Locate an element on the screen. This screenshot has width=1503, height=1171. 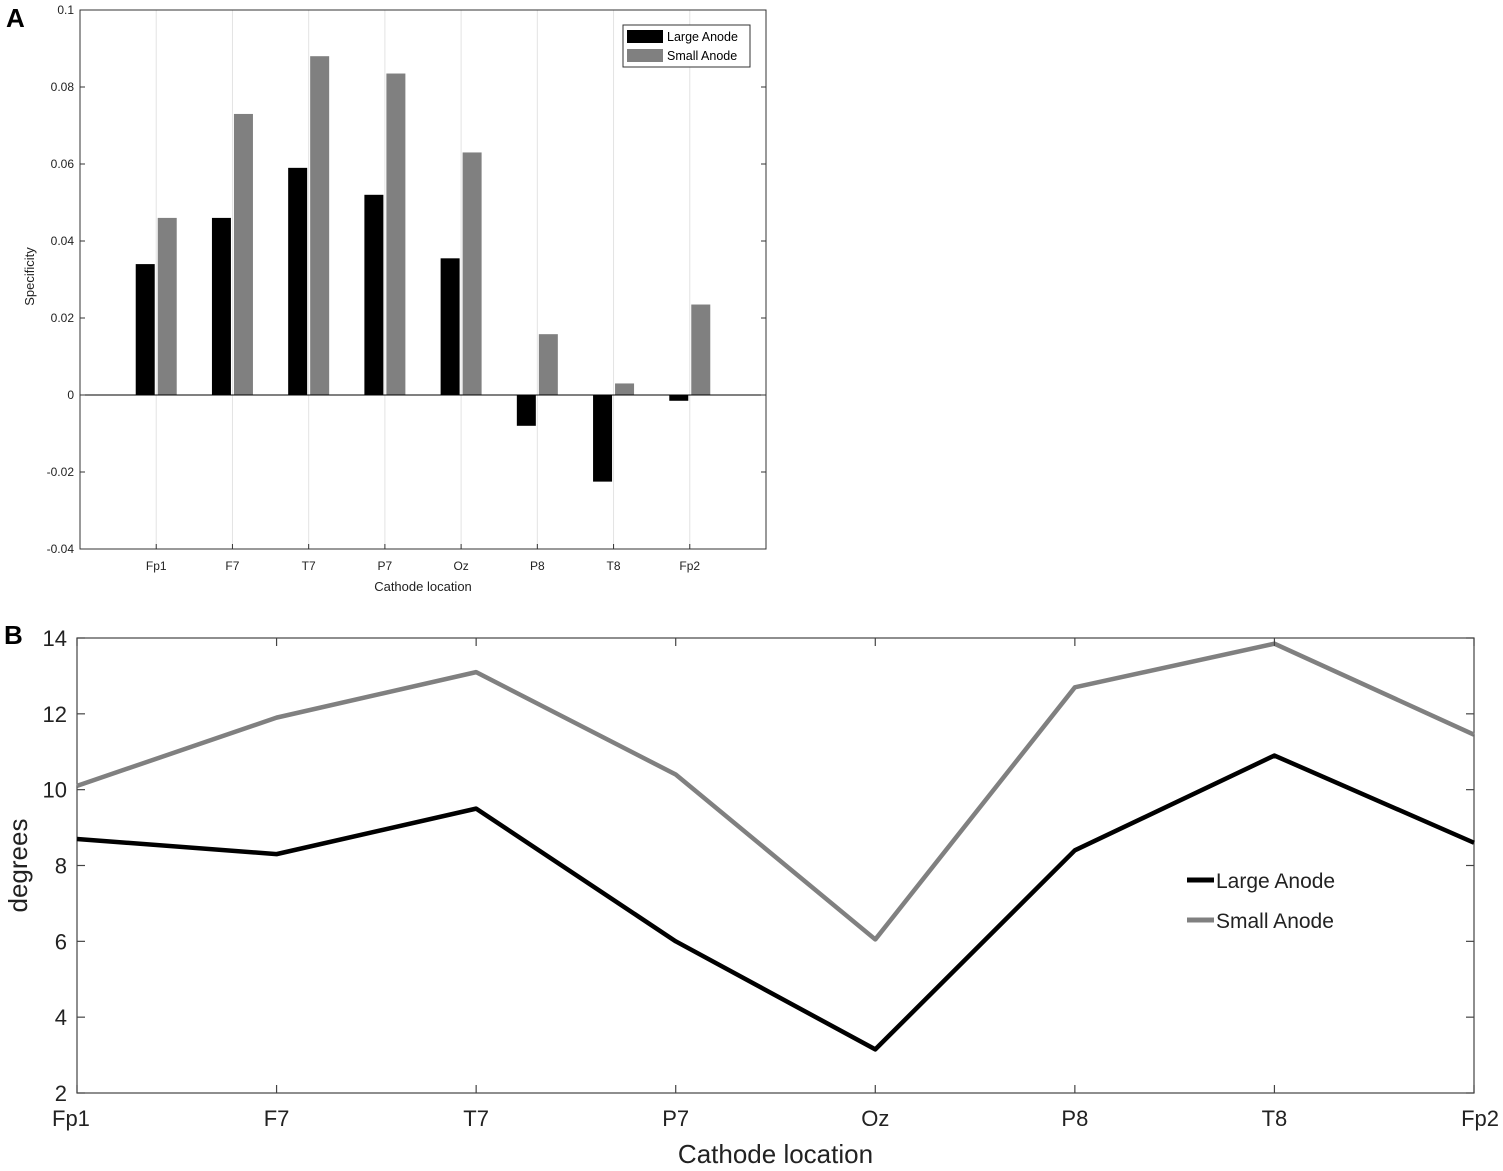
x-tick-label-a: F7 is located at coordinates (232, 566).